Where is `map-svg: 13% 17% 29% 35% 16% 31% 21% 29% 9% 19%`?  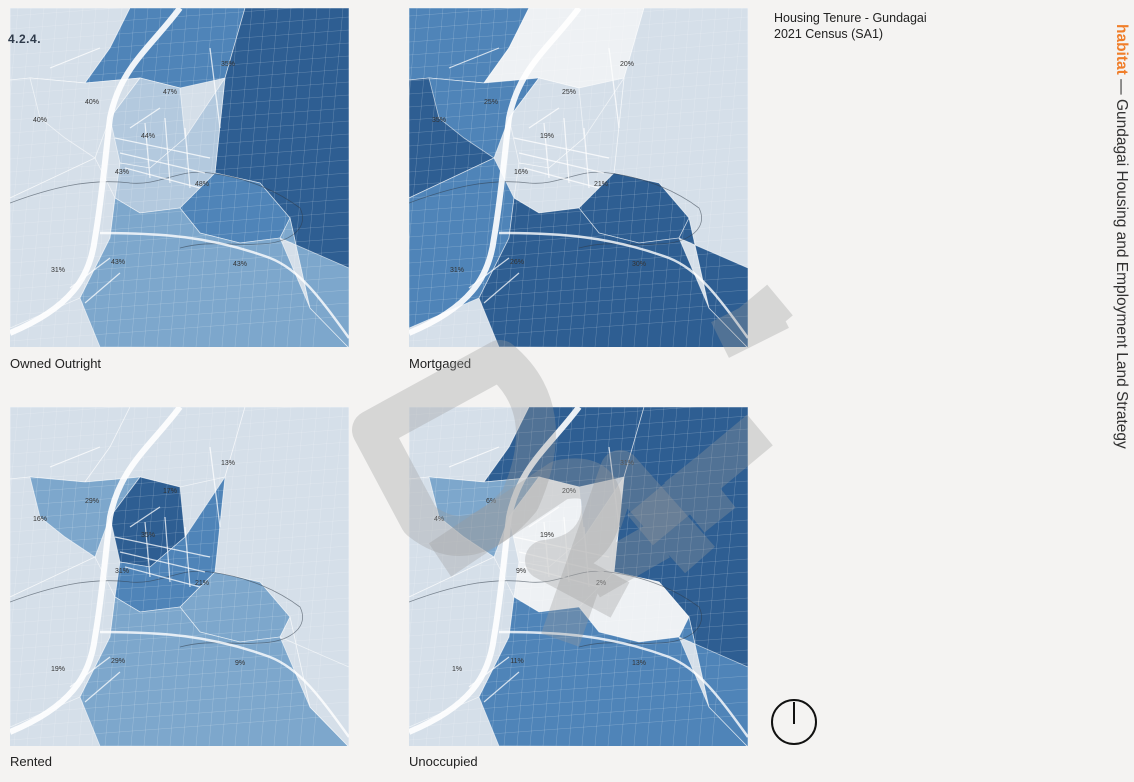 map-svg: 13% 17% 29% 35% 16% 31% 21% 29% 9% 19% is located at coordinates (179, 576).